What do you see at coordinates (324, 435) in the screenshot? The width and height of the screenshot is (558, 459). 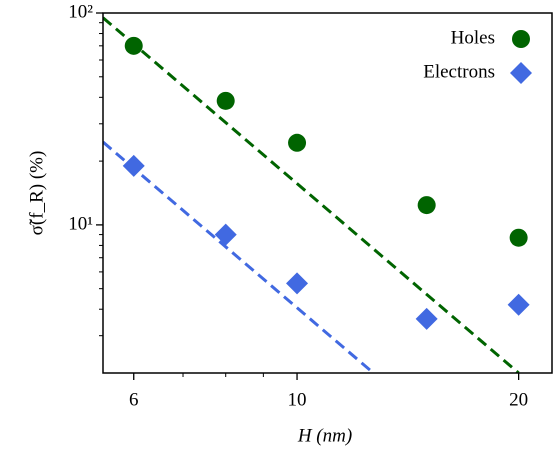 I see `x-axis-label: H (nm)` at bounding box center [324, 435].